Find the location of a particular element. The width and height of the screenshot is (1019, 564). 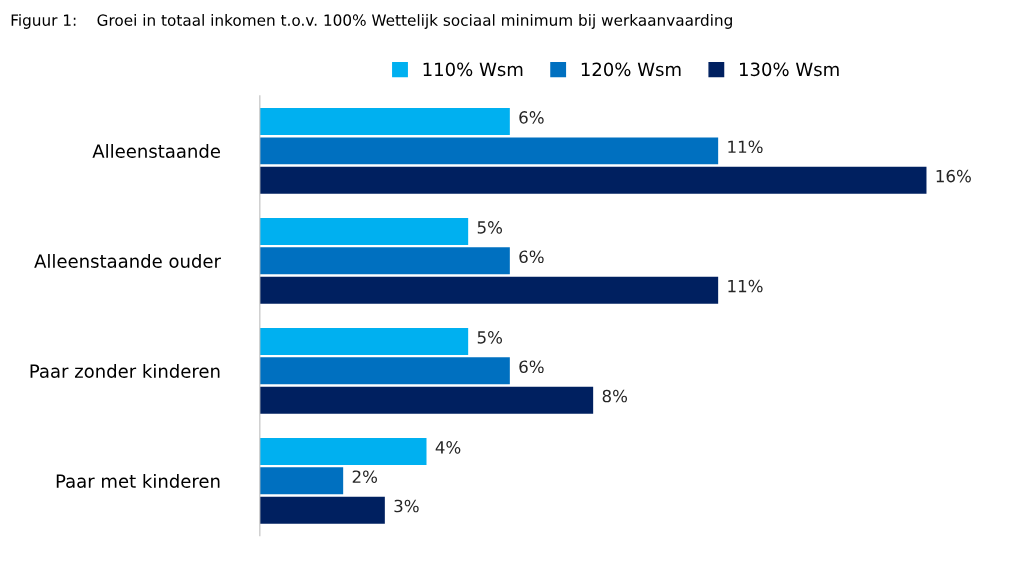

y-tick-label: Alleenstaande is located at coordinates (156, 151).